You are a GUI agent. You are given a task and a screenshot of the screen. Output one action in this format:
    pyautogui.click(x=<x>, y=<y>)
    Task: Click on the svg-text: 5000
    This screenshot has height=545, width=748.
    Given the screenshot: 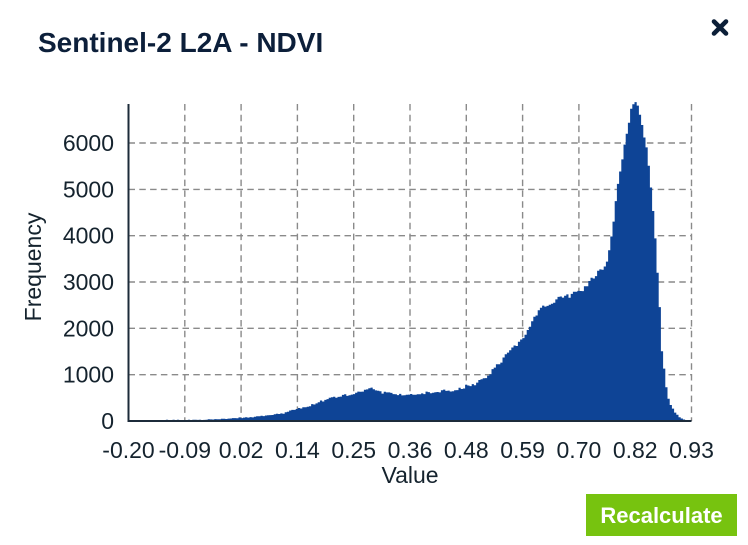 What is the action you would take?
    pyautogui.click(x=88, y=189)
    